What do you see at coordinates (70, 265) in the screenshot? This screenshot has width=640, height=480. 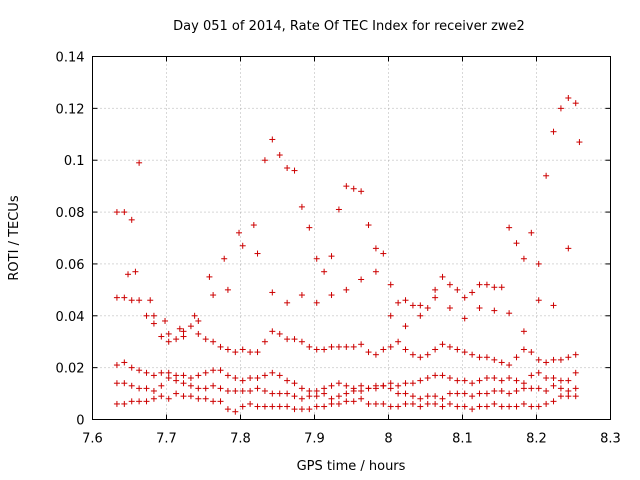 I see `y-tick-label: 0.06` at bounding box center [70, 265].